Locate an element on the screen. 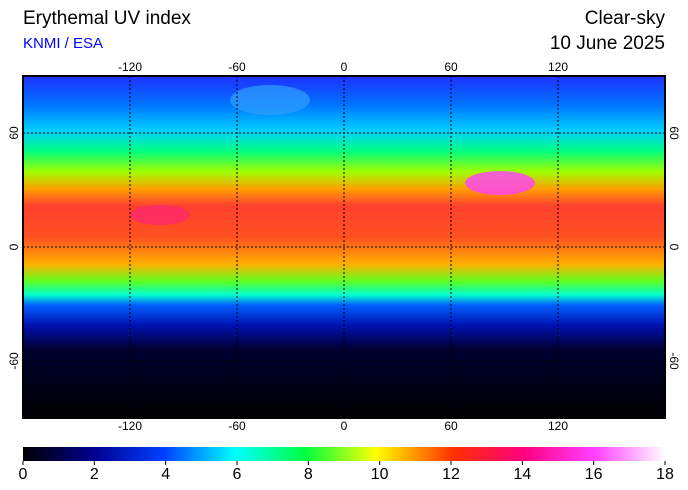  product: Clear-sky is located at coordinates (625, 18).